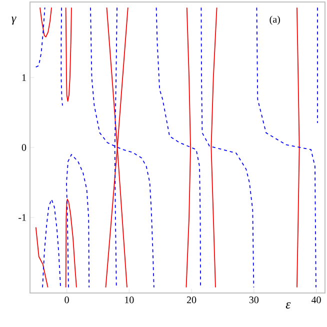 This screenshot has width=327, height=327. What do you see at coordinates (24, 147) in the screenshot?
I see `y-tick-label: 0` at bounding box center [24, 147].